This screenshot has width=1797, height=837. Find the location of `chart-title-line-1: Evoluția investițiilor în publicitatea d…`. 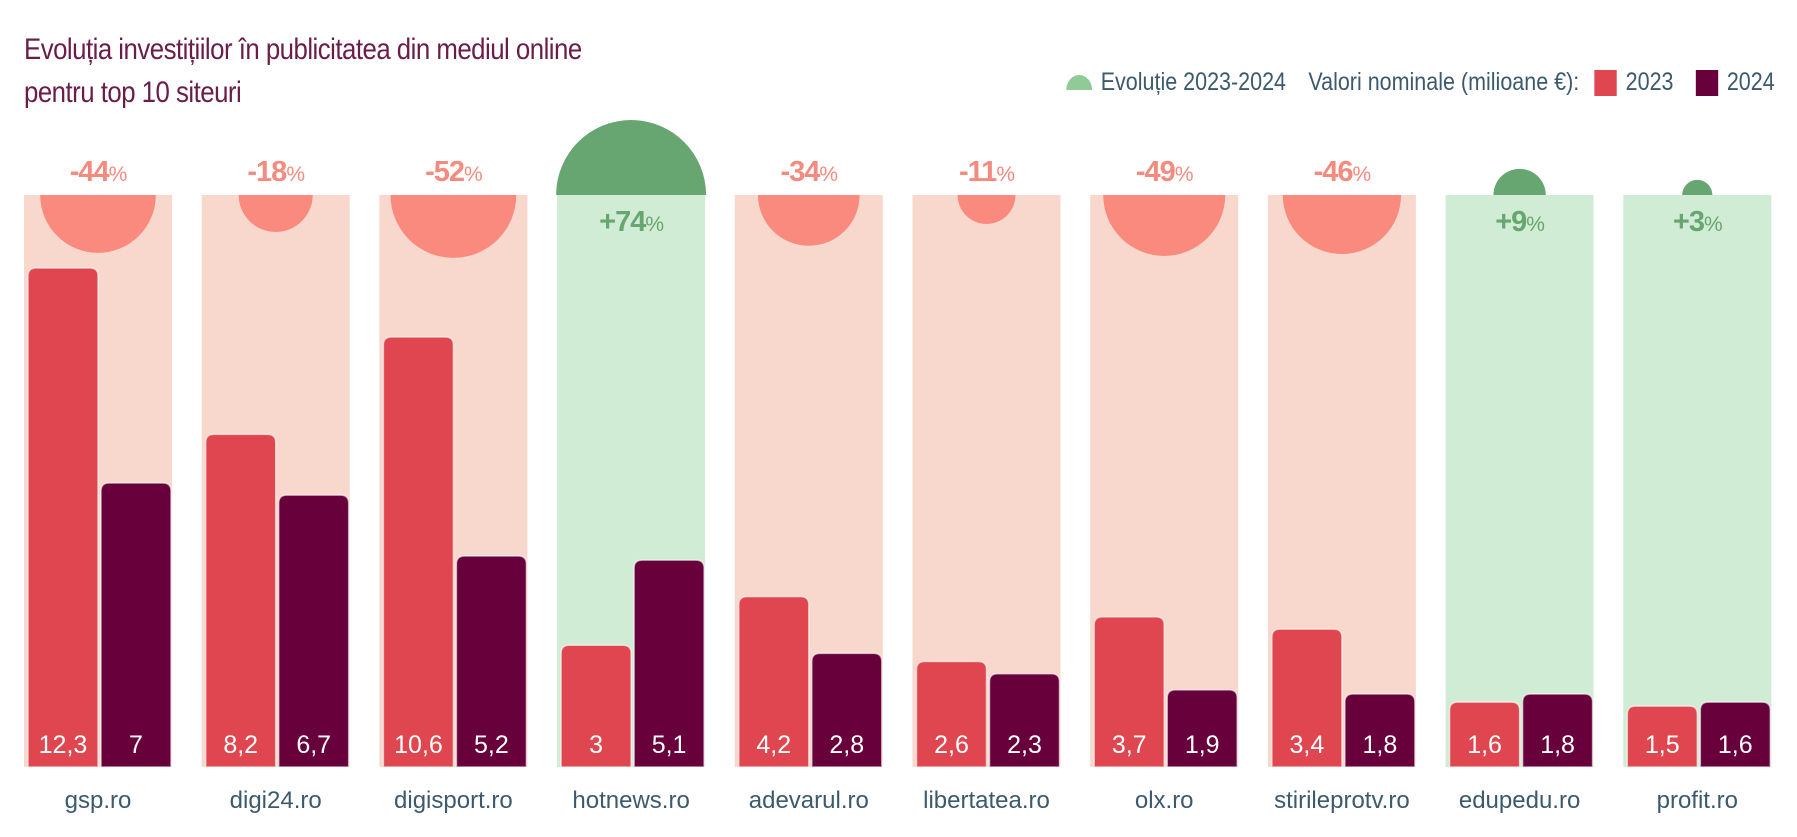

chart-title-line-1: Evoluția investițiilor în publicitatea d… is located at coordinates (303, 49).